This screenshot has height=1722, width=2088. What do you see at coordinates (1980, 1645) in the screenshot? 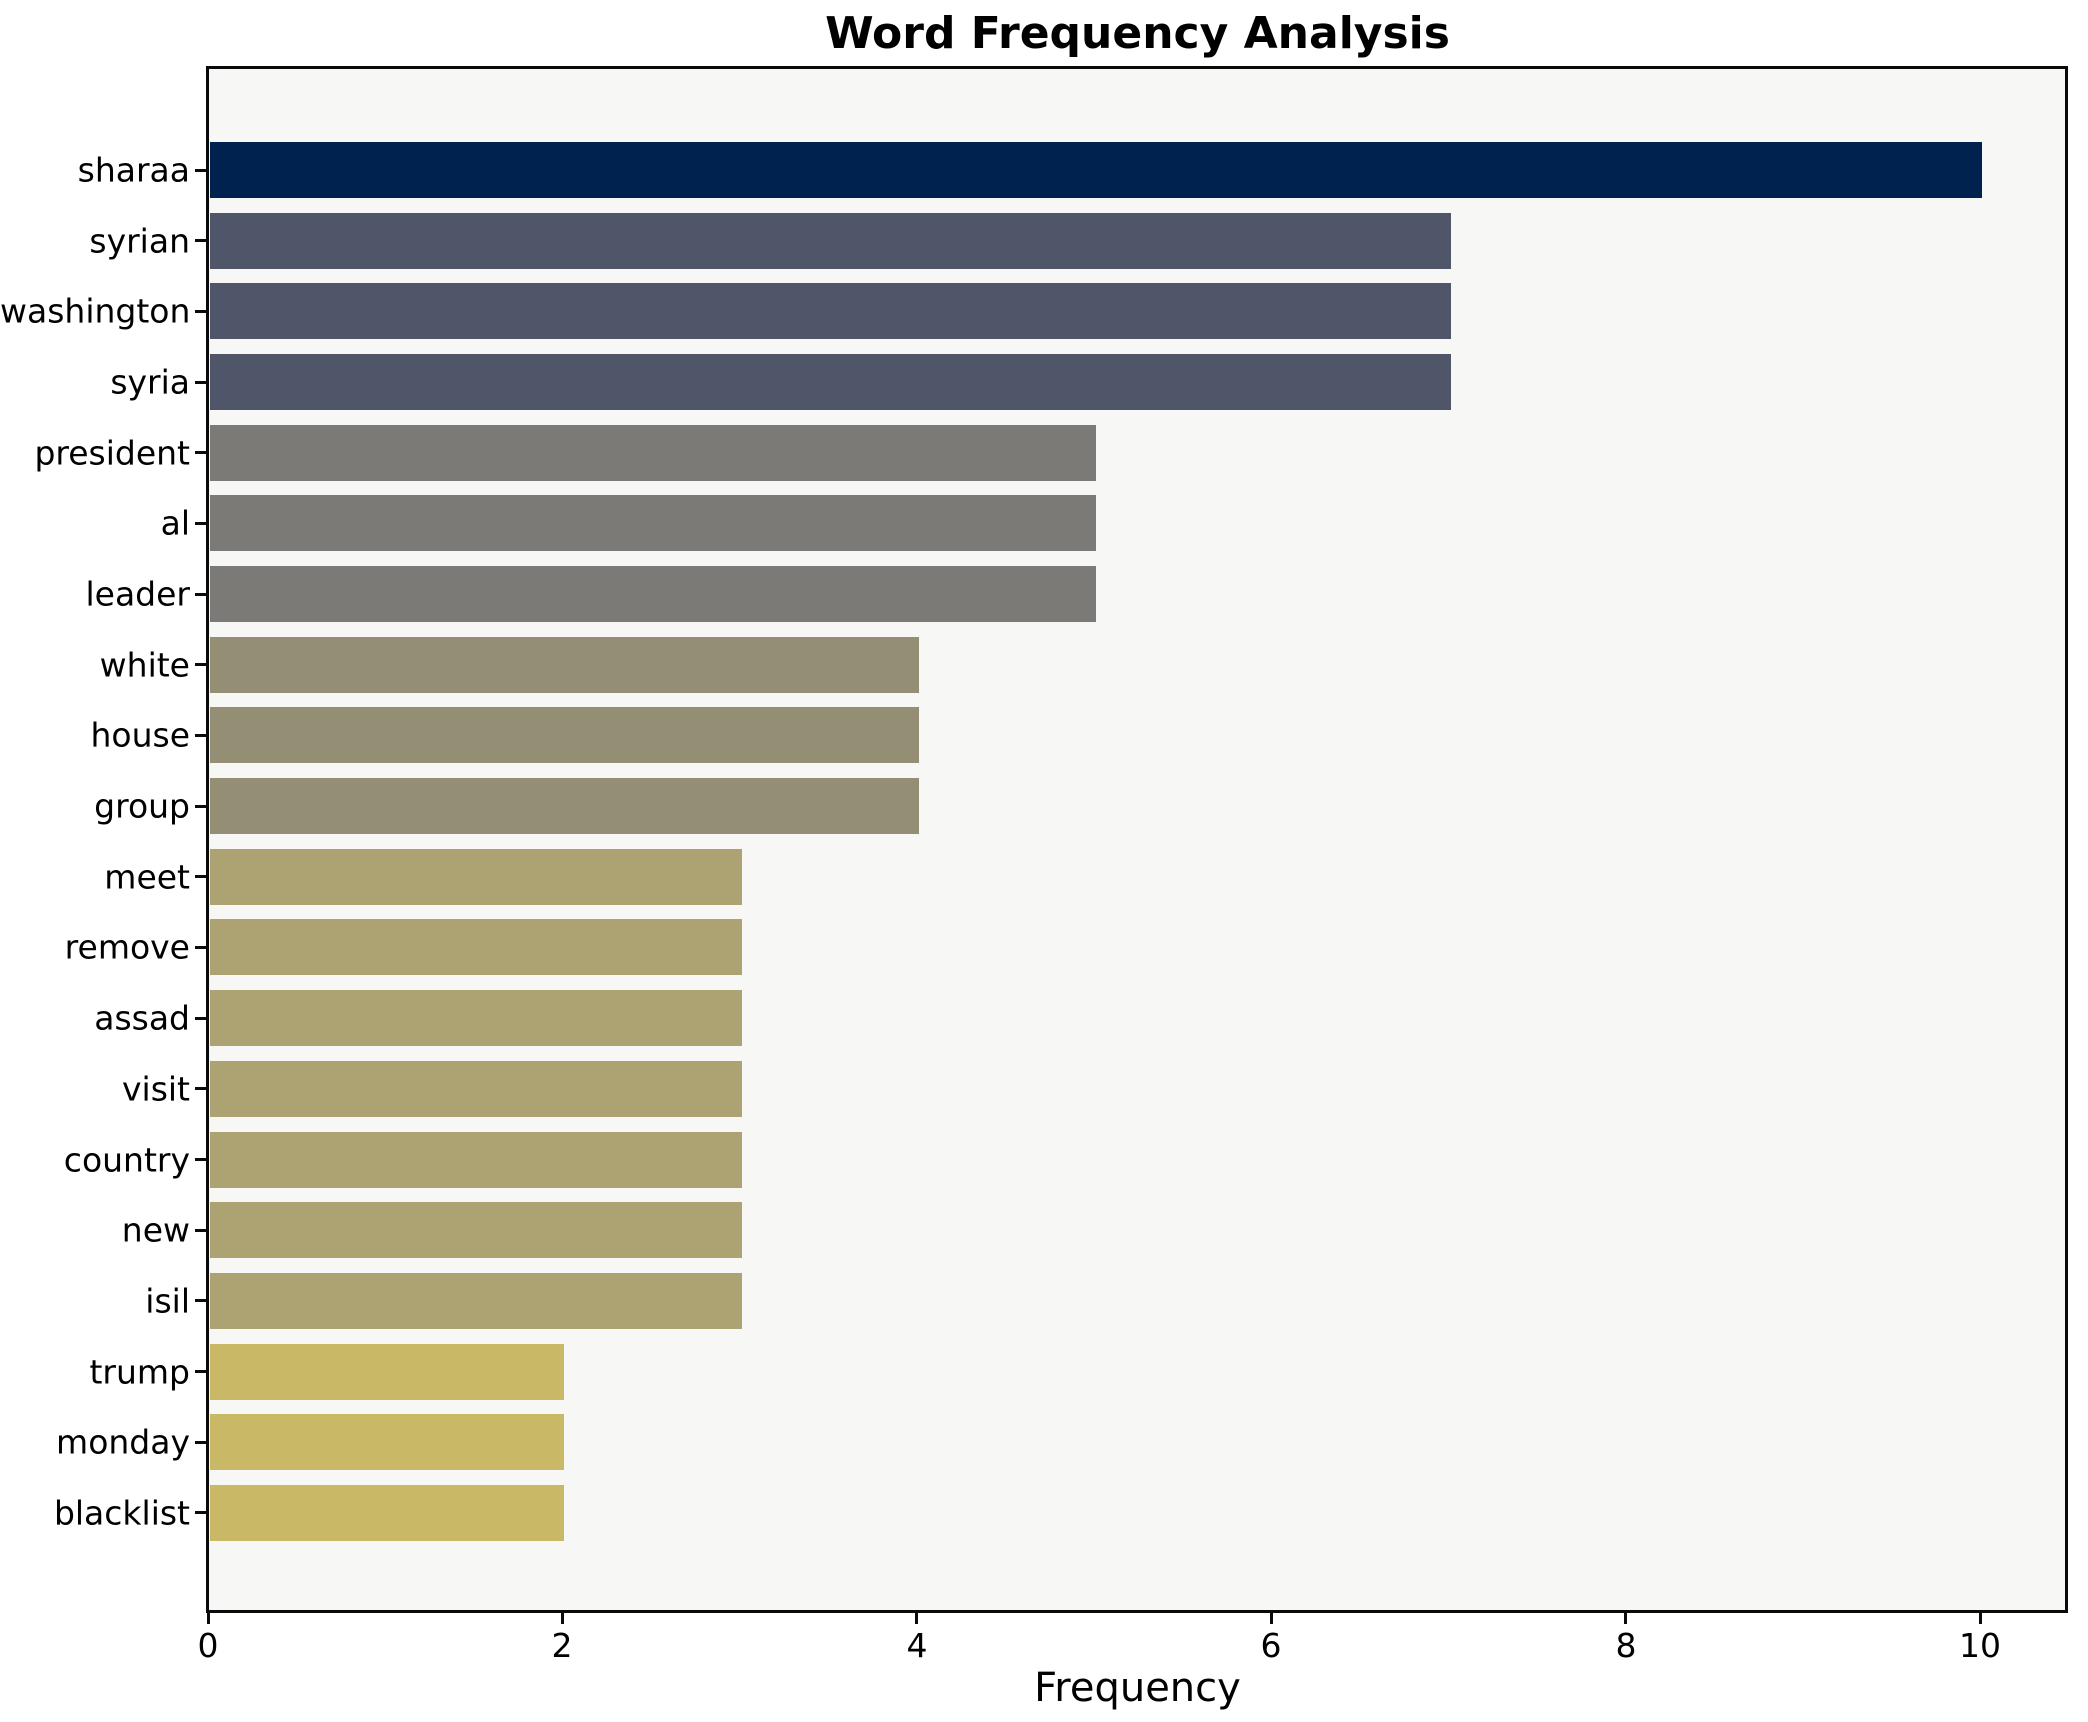
I see `x-tick-label-10: 10` at bounding box center [1980, 1645].